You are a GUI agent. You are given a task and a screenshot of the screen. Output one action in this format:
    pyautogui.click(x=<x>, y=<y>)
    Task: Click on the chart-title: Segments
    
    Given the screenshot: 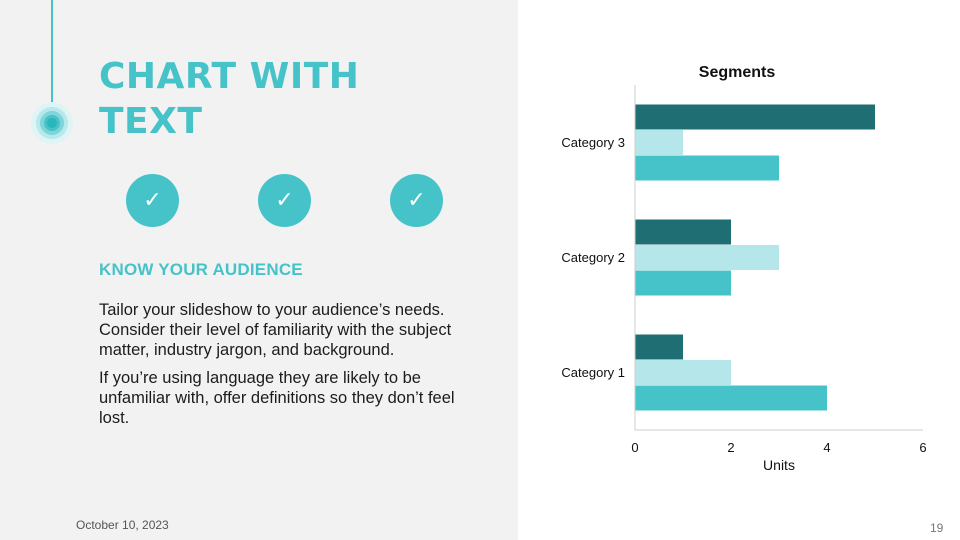 What is the action you would take?
    pyautogui.click(x=737, y=72)
    